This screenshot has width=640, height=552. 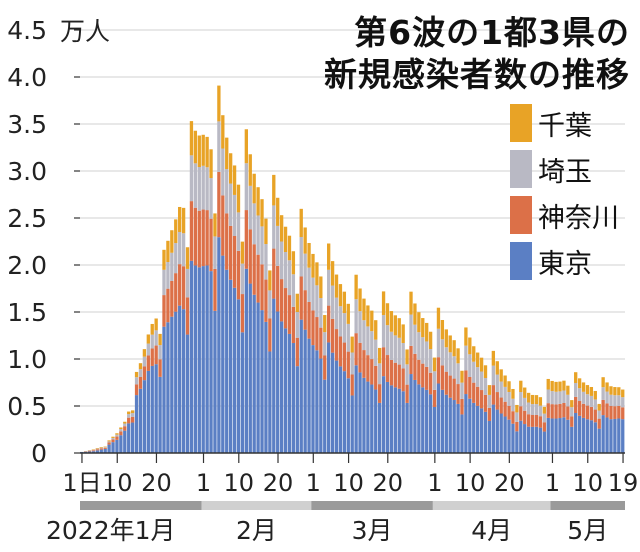 I want to click on legend-label-kanagawa: 神奈川, so click(x=578, y=218).